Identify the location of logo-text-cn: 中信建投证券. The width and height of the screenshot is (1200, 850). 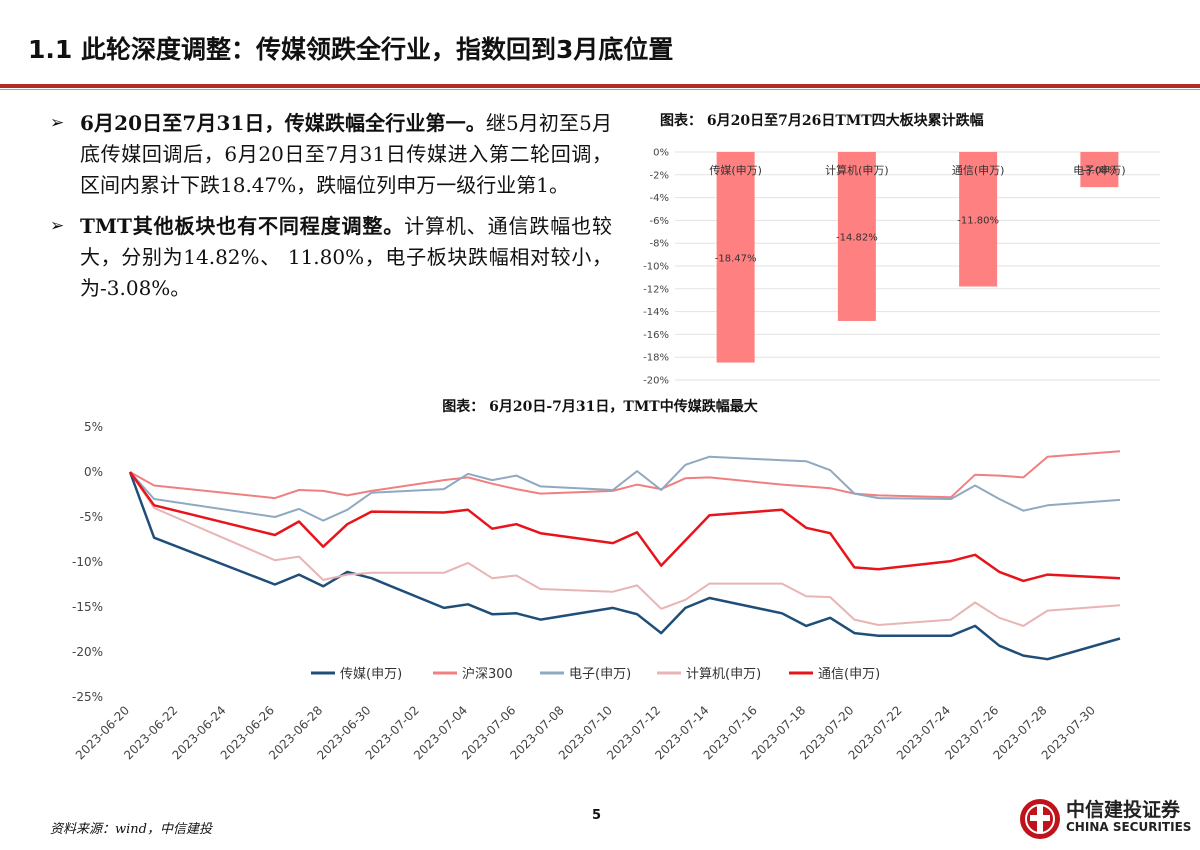
(1123, 810).